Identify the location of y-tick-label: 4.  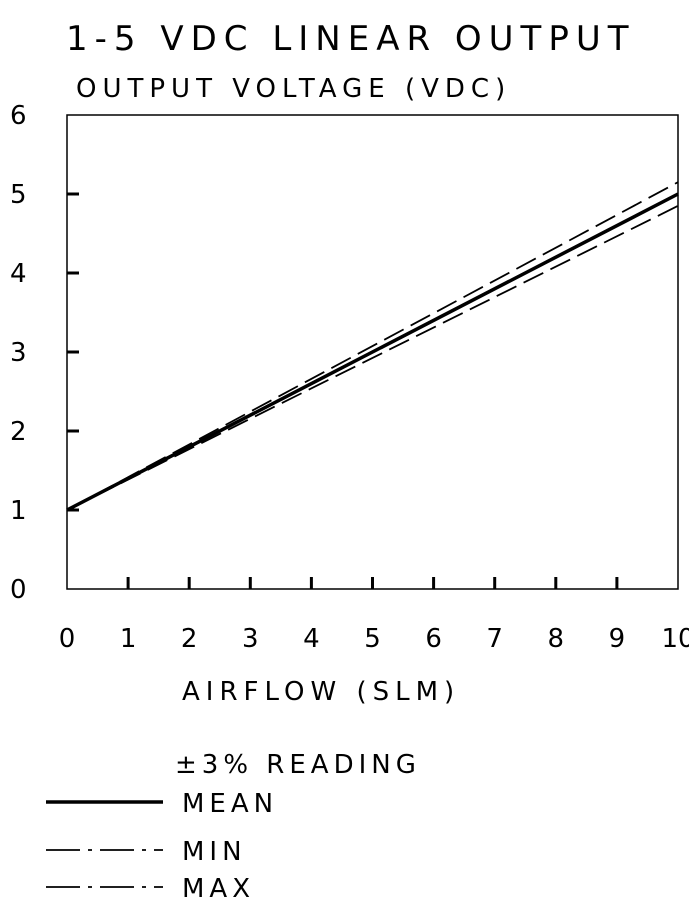
(18, 274).